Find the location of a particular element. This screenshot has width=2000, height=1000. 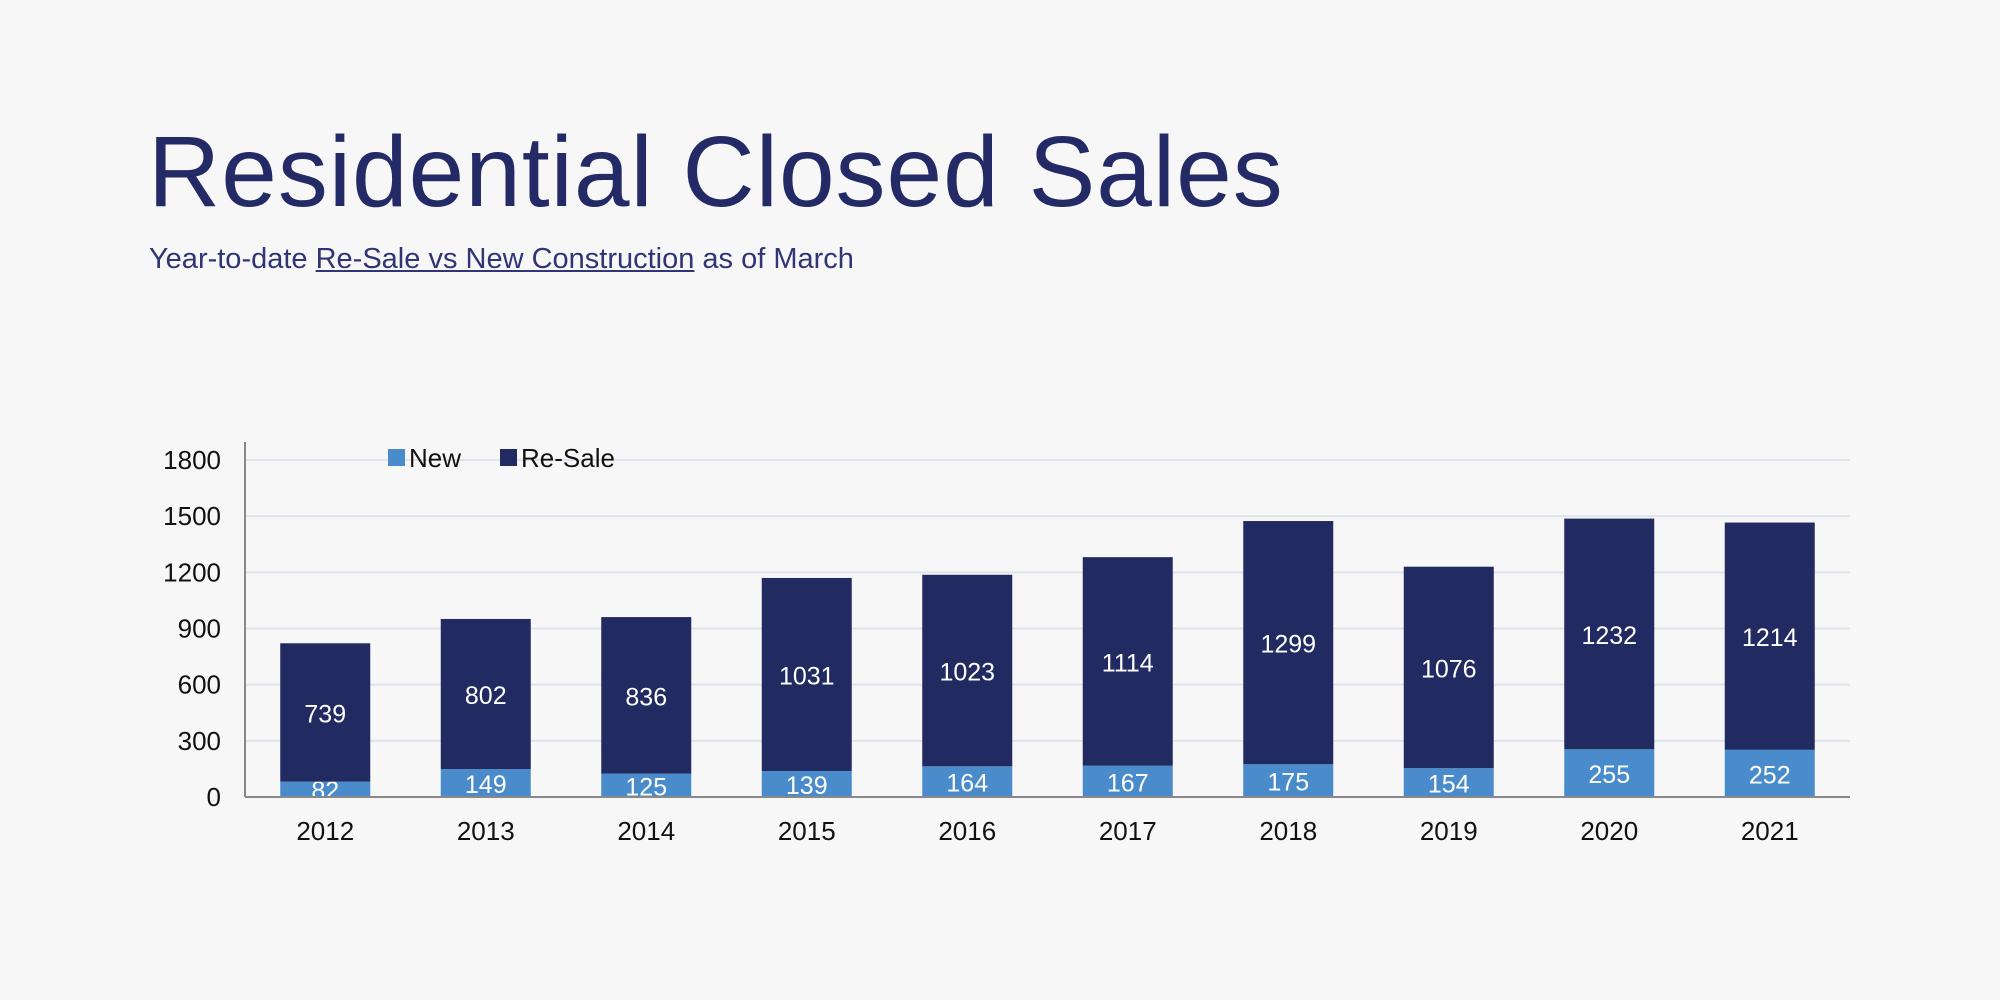

data-label: 164 is located at coordinates (967, 784).